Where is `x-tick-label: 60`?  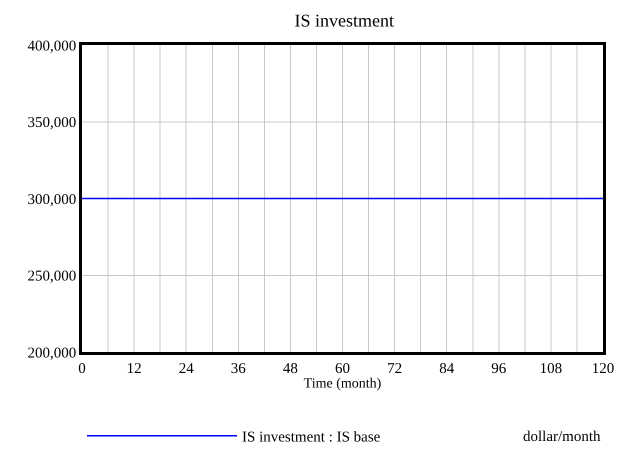
x-tick-label: 60 is located at coordinates (342, 368).